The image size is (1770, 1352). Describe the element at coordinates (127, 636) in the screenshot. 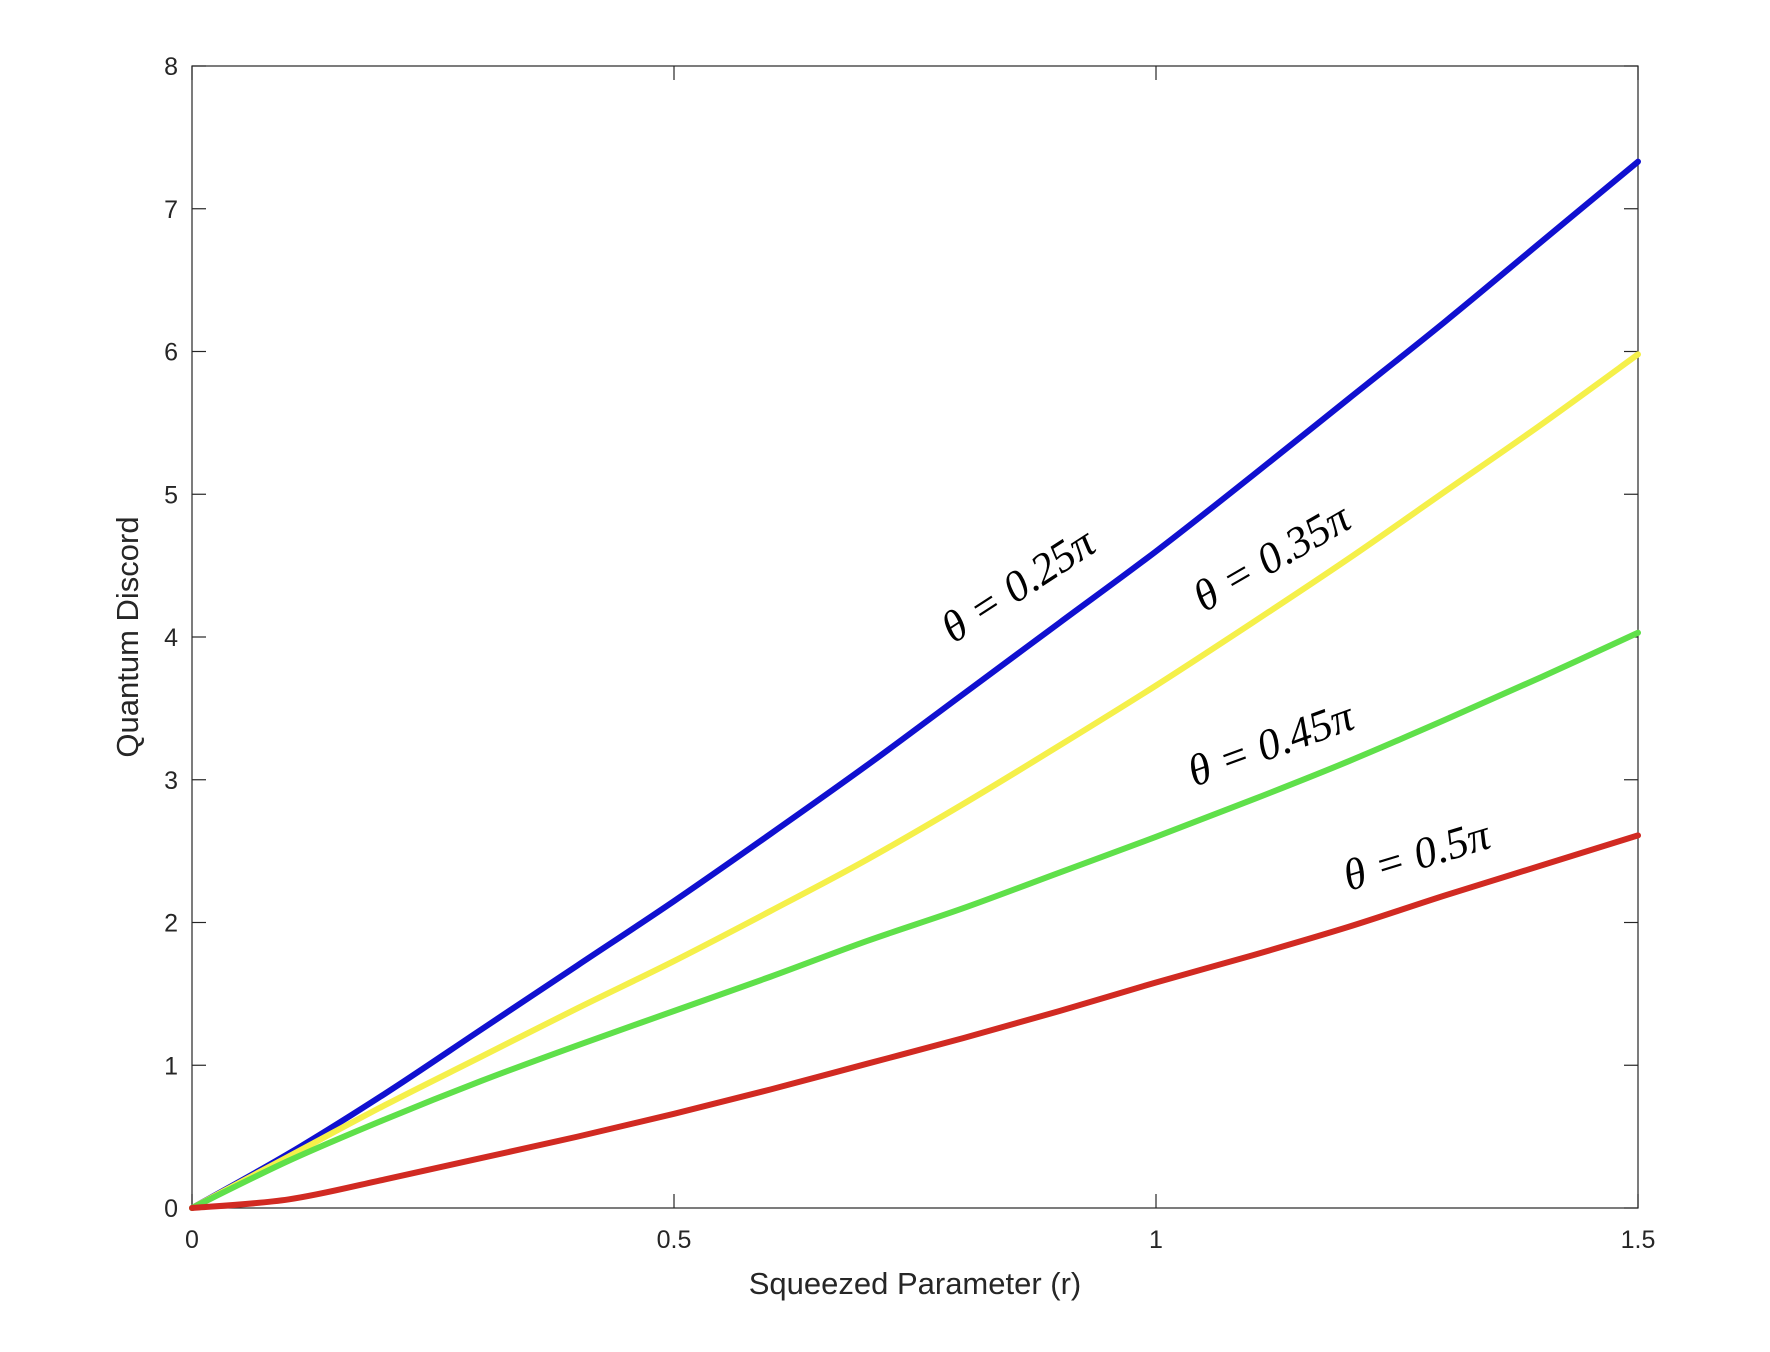

I see `y-axis-title: Quantum Discord` at that location.